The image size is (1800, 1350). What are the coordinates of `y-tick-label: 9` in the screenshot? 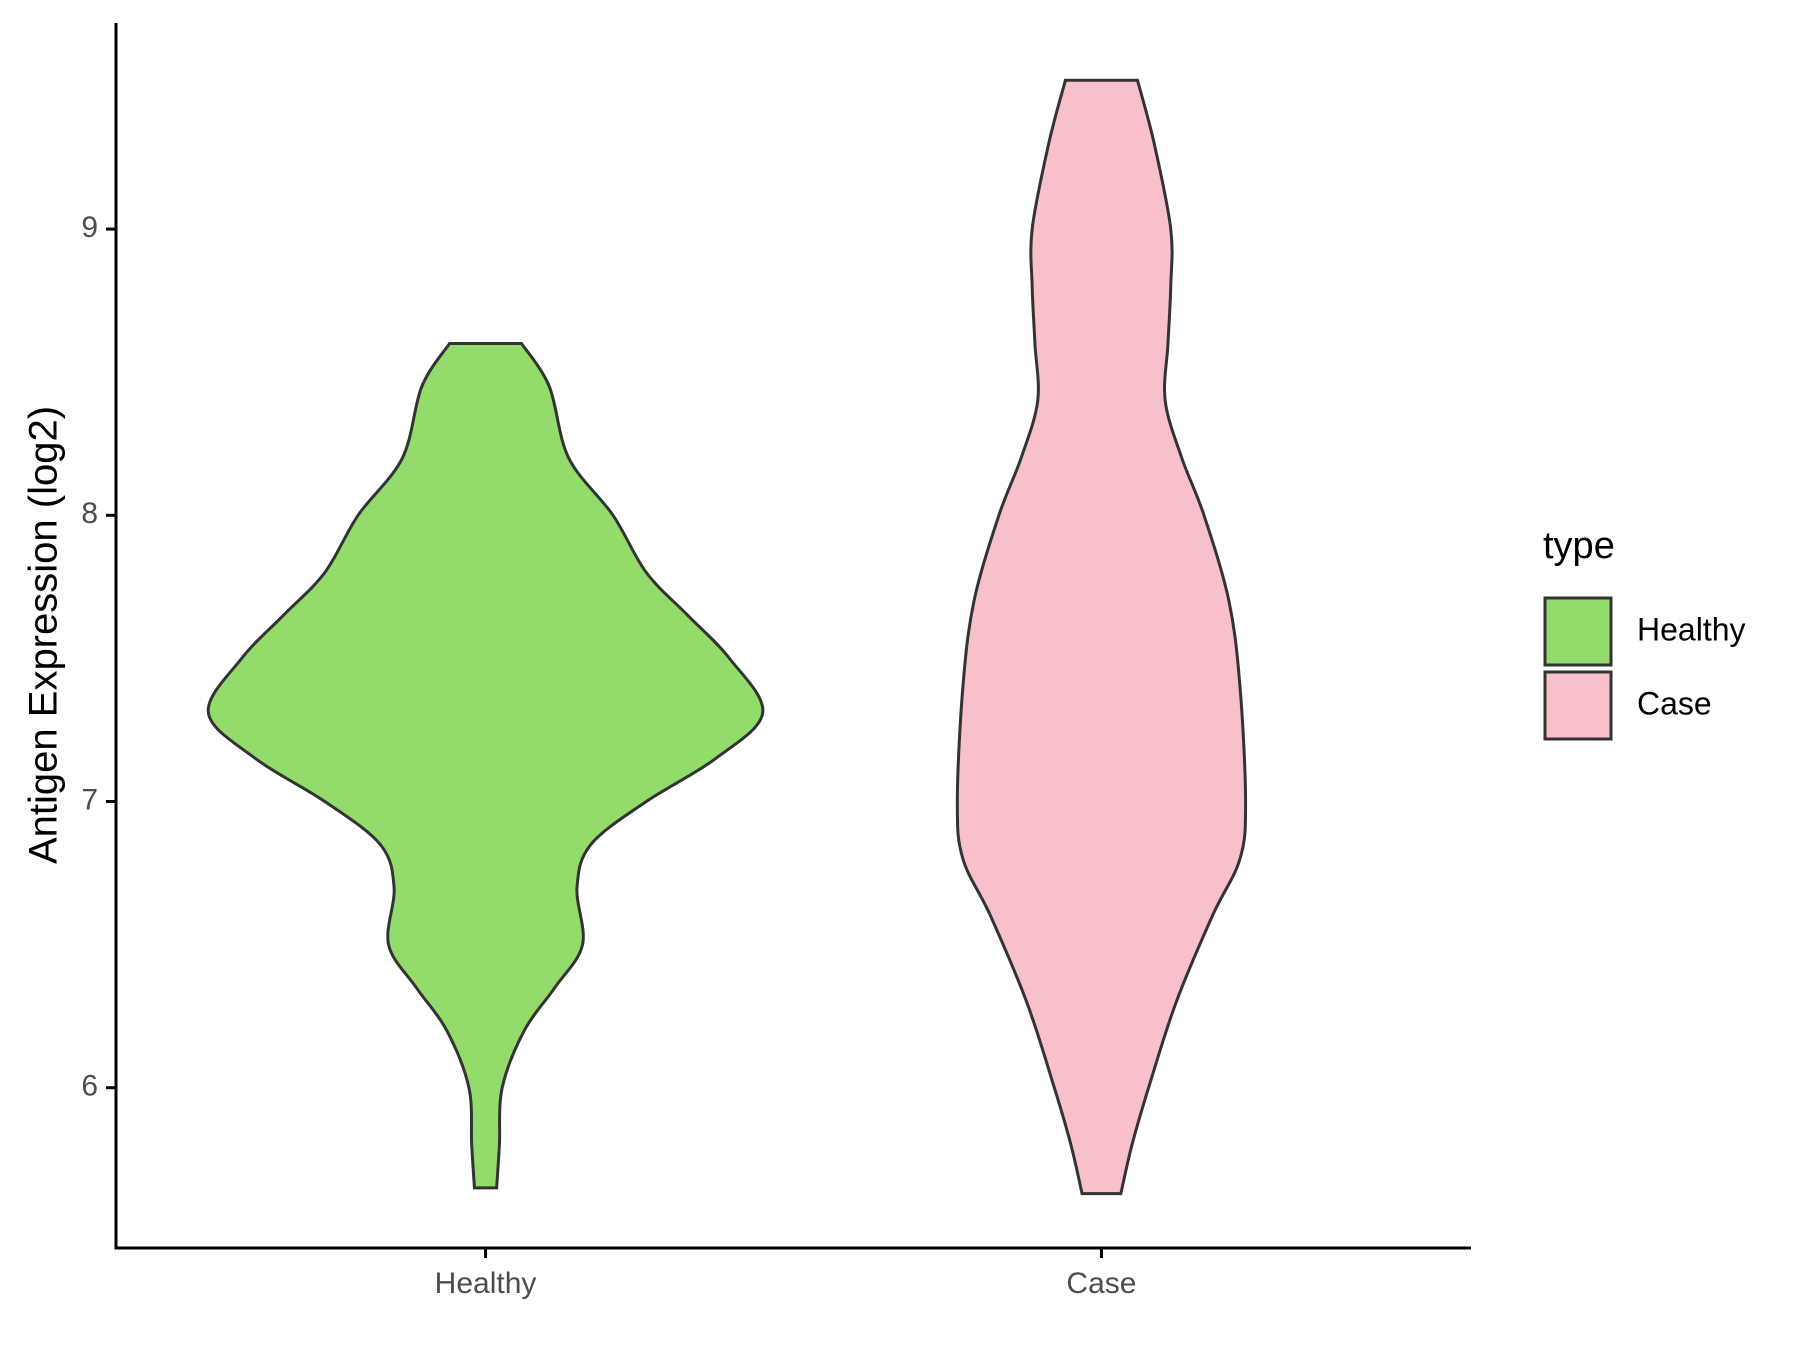 It's located at (89, 227).